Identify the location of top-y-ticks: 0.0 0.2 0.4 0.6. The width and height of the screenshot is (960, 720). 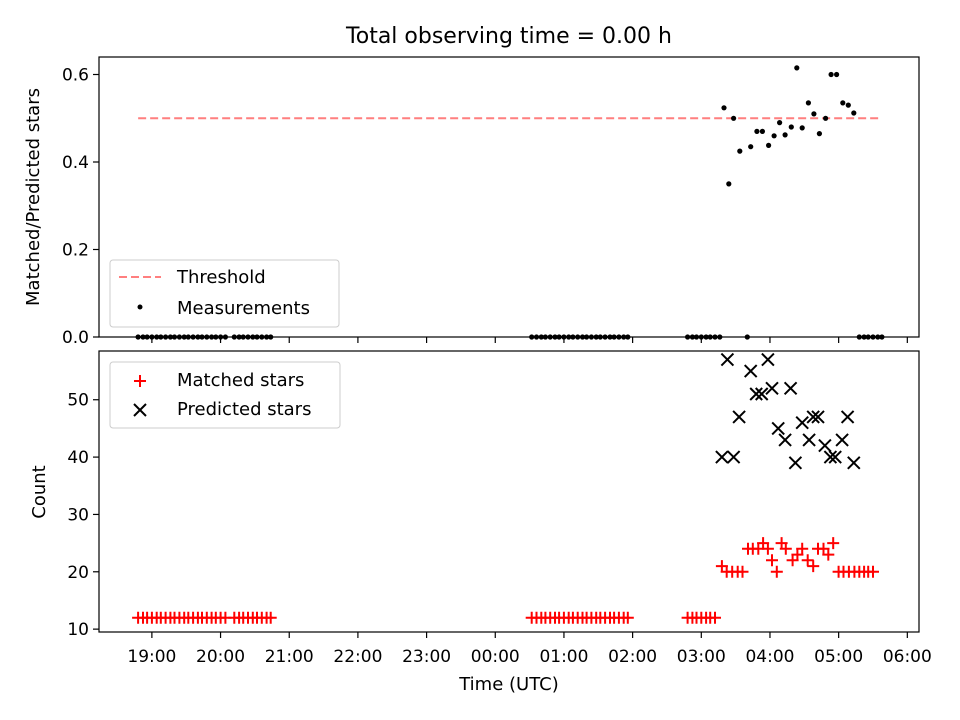
(80, 207).